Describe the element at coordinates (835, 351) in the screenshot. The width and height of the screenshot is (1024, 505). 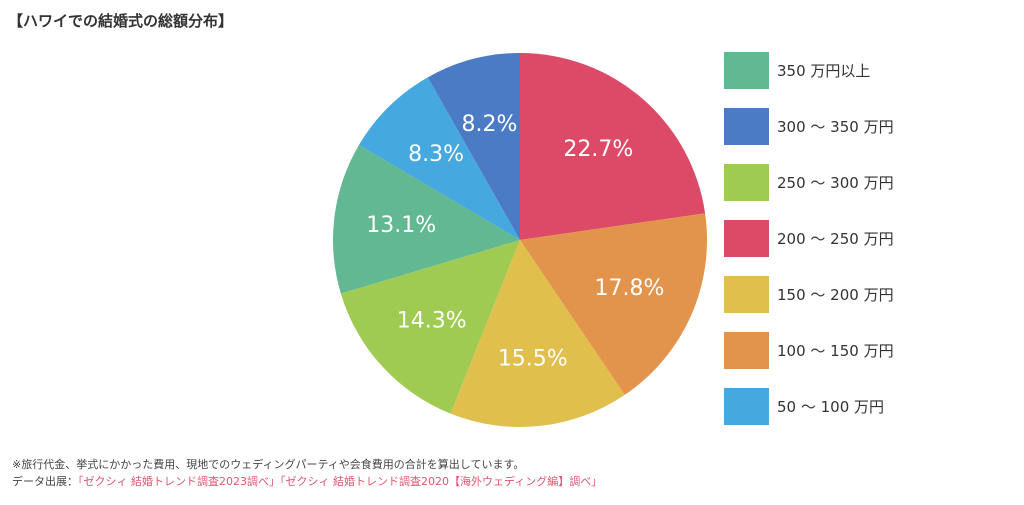
I see `legend-label: 100 ～ 150 万円` at that location.